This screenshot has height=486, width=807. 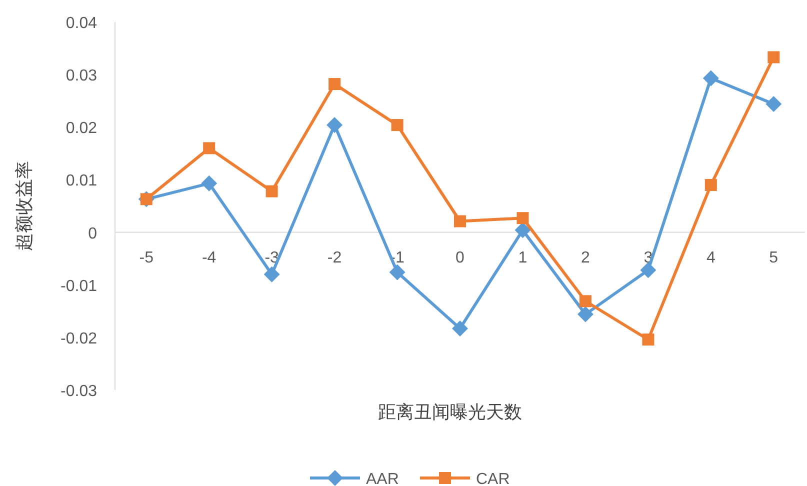 What do you see at coordinates (24, 206) in the screenshot?
I see `y-axis-title: 超额收益率` at bounding box center [24, 206].